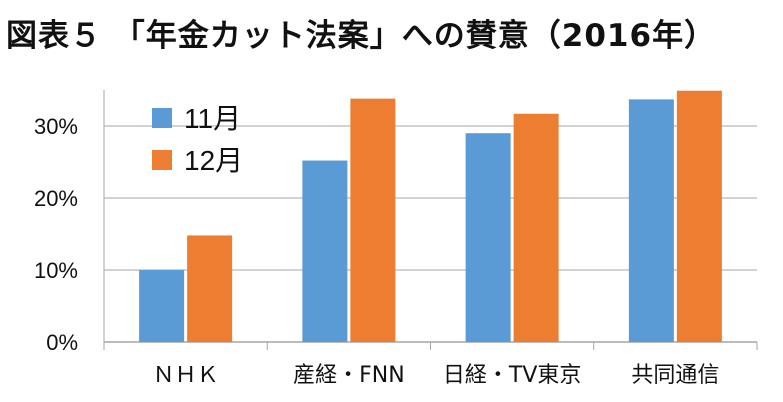  What do you see at coordinates (212, 118) in the screenshot?
I see `legend-label: 11月` at bounding box center [212, 118].